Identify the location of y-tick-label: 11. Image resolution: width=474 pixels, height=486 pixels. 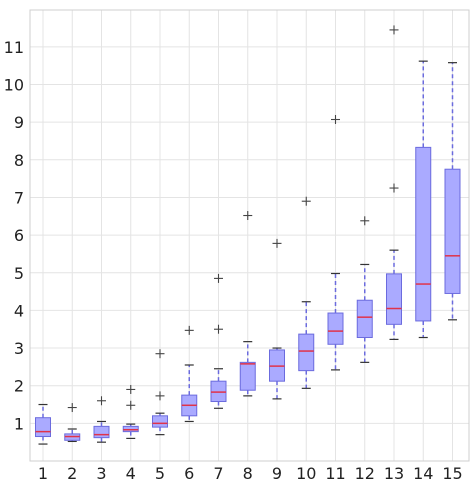
(14, 47).